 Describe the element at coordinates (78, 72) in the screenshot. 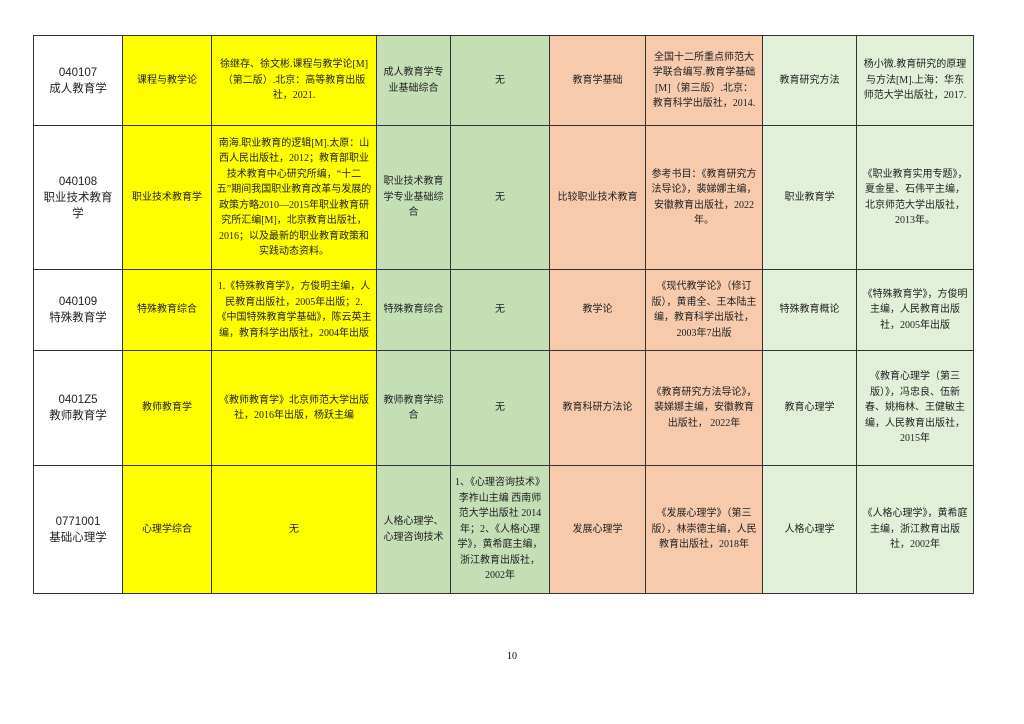

I see `major-code: 040107` at that location.